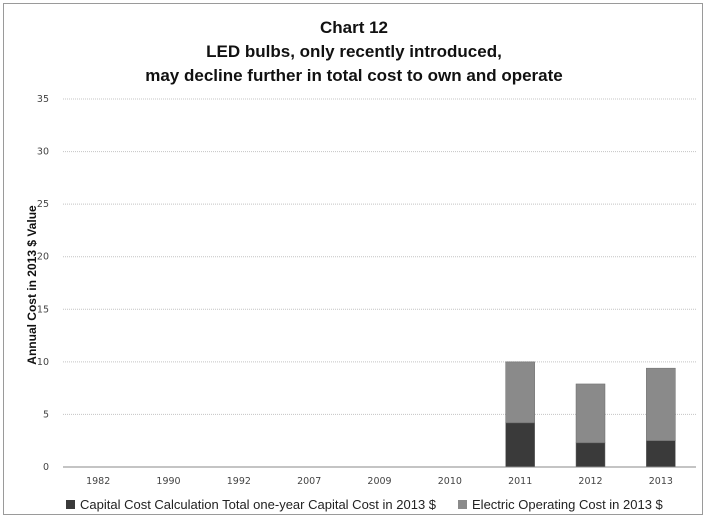  What do you see at coordinates (354, 27) in the screenshot?
I see `chart-title: Chart 12` at bounding box center [354, 27].